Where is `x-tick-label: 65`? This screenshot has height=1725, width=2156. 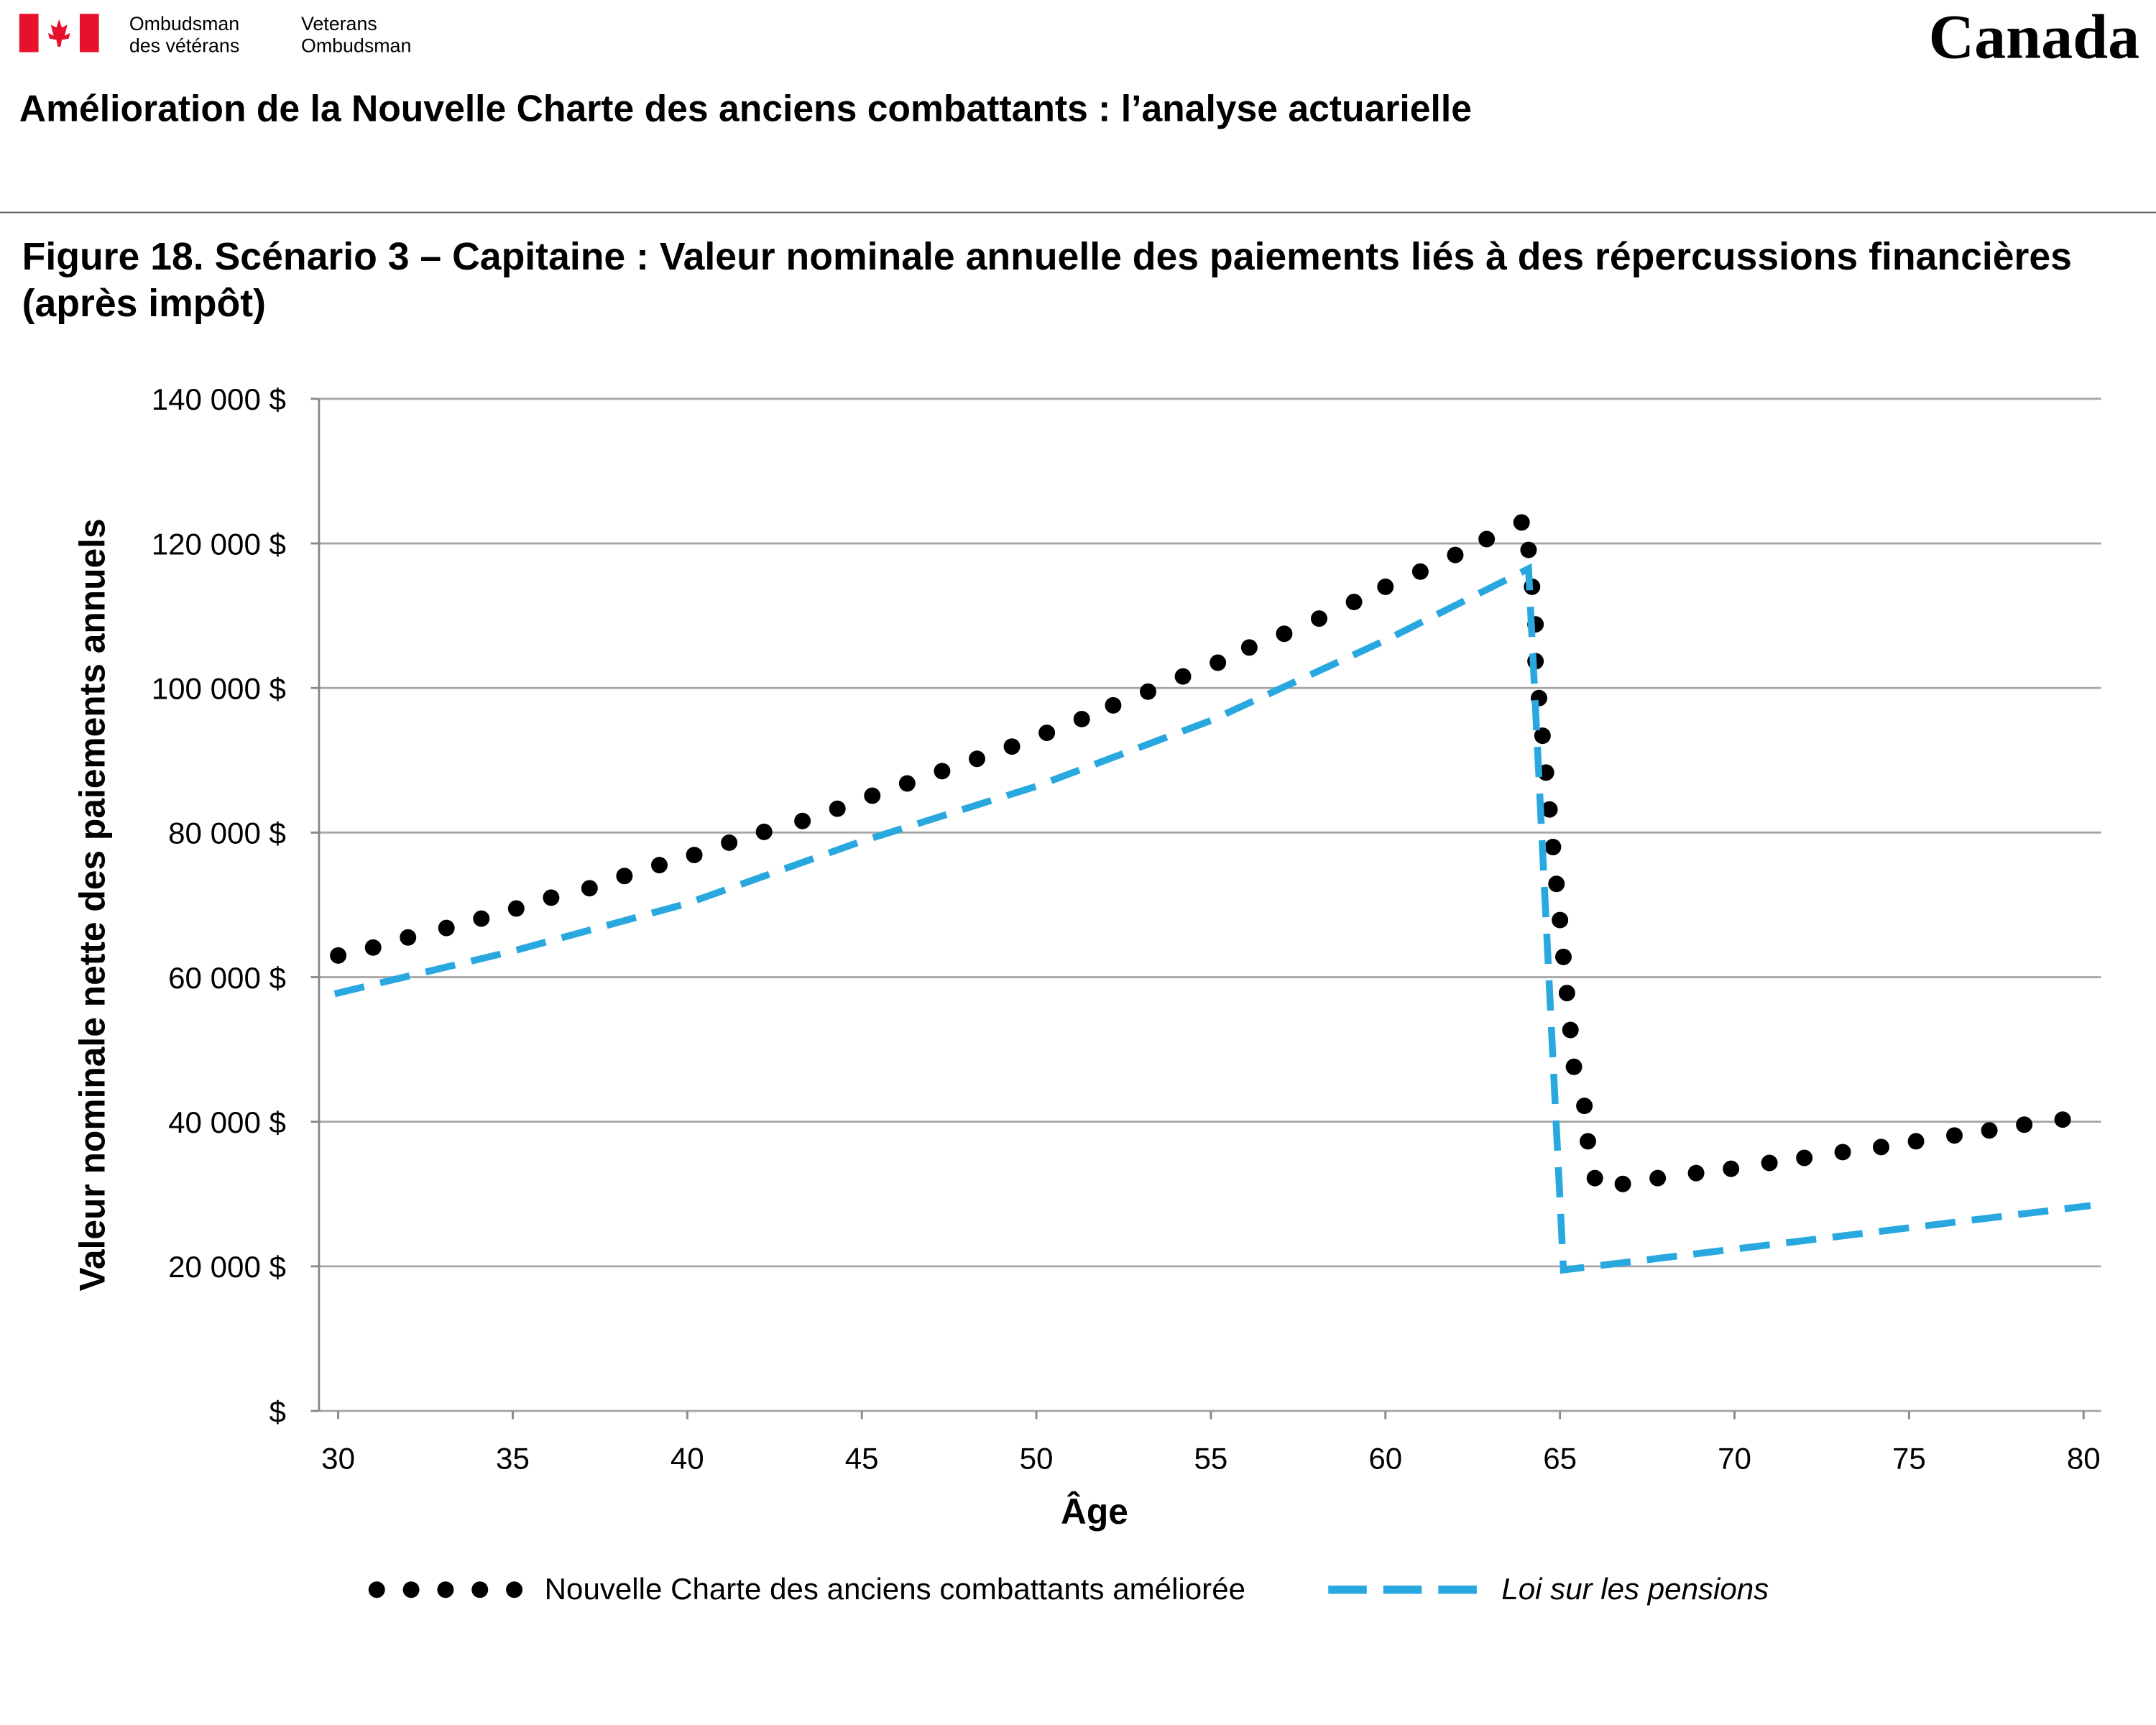 x-tick-label: 65 is located at coordinates (1560, 1458).